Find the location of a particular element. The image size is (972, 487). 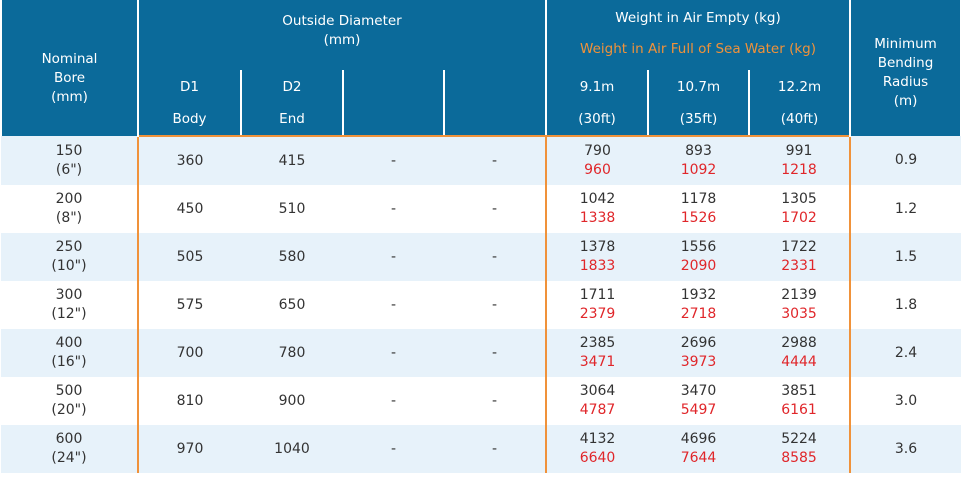

cell-text: 3064 is located at coordinates (597, 391).